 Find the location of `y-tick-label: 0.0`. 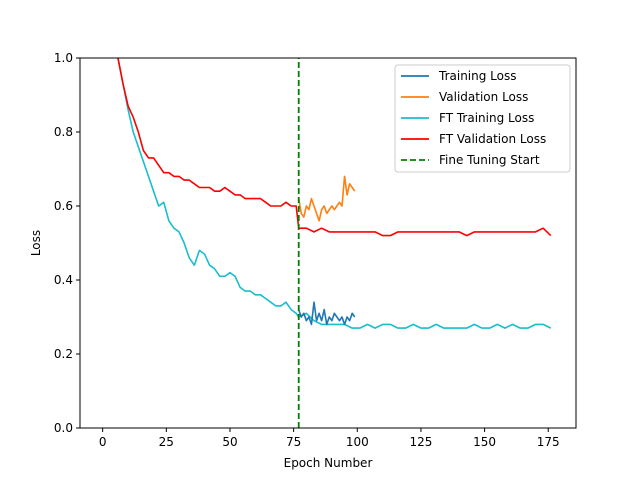

y-tick-label: 0.0 is located at coordinates (63, 428).